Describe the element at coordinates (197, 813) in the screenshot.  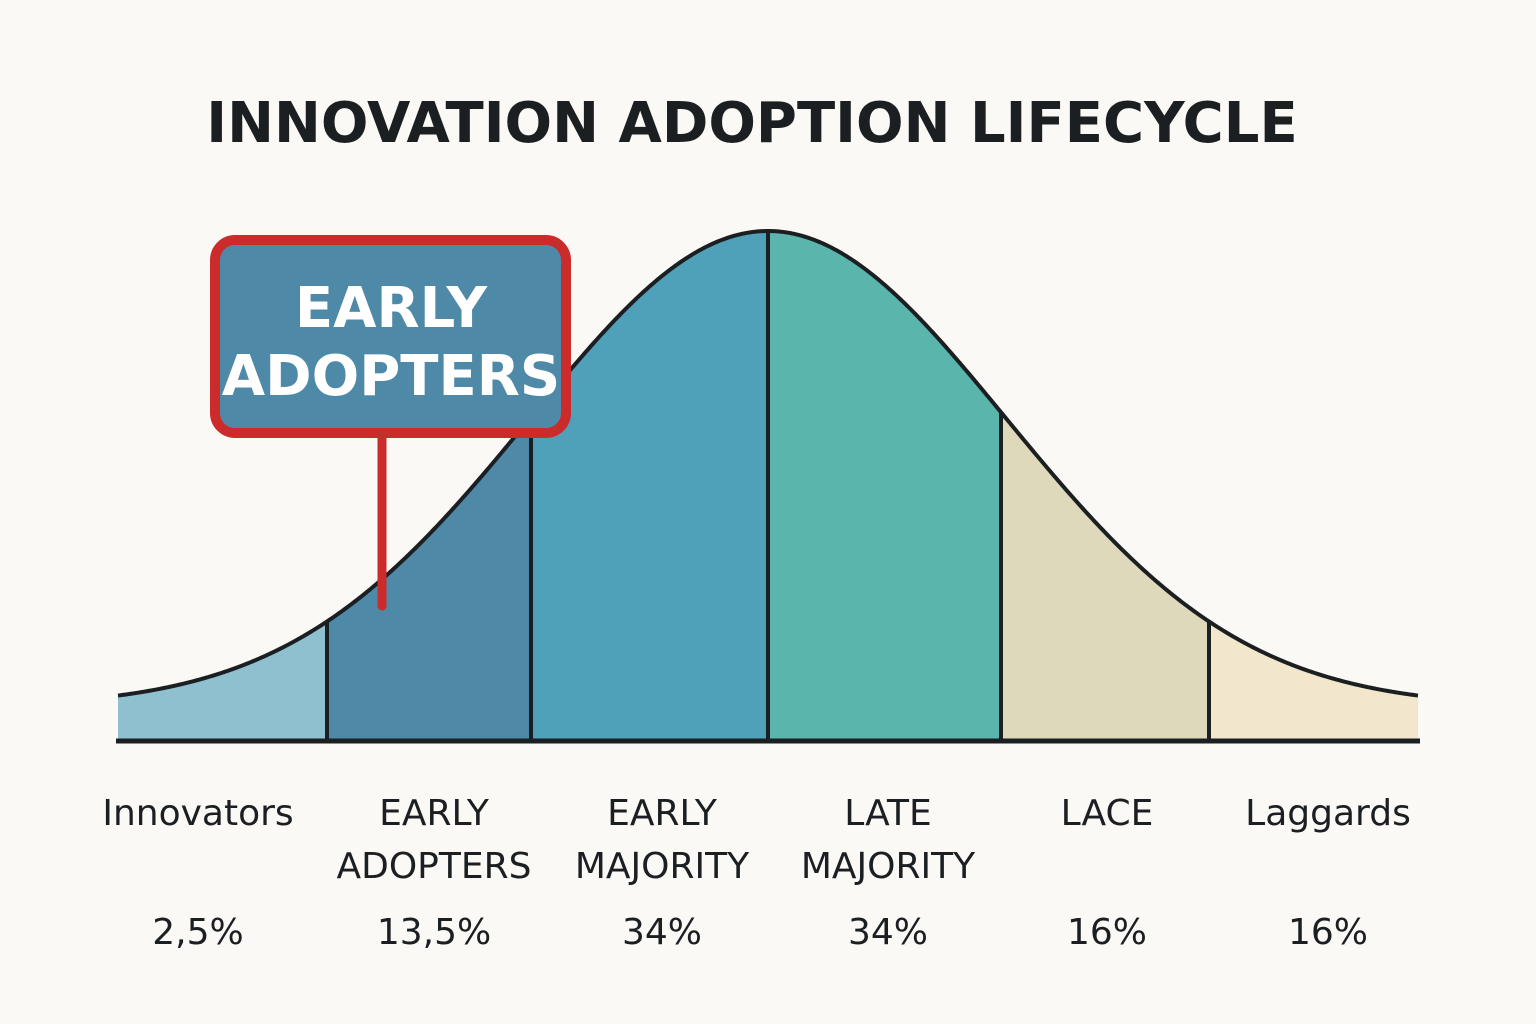
I see `category-label-1: Innovators` at that location.